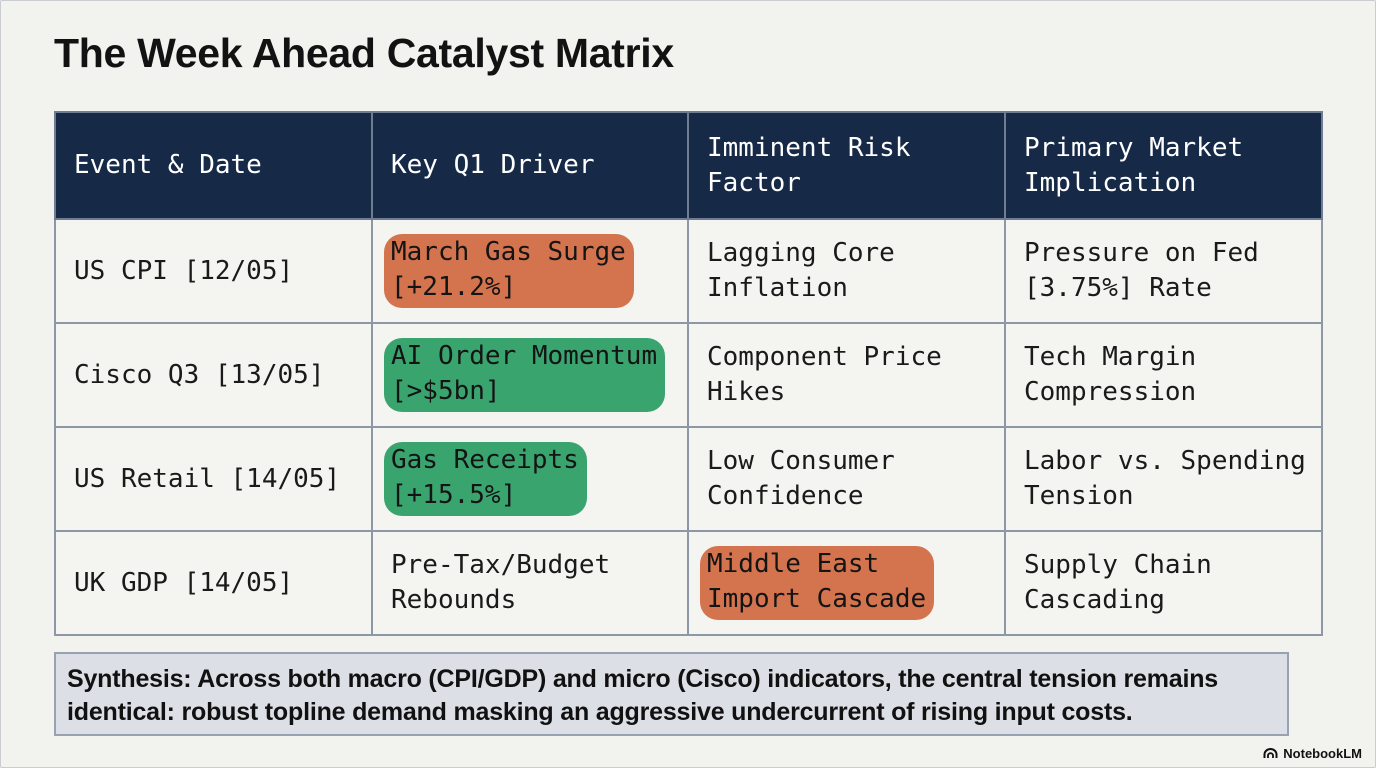 This screenshot has width=1376, height=768. Describe the element at coordinates (1270, 753) in the screenshot. I see `notebooklm-logo-icon` at that location.